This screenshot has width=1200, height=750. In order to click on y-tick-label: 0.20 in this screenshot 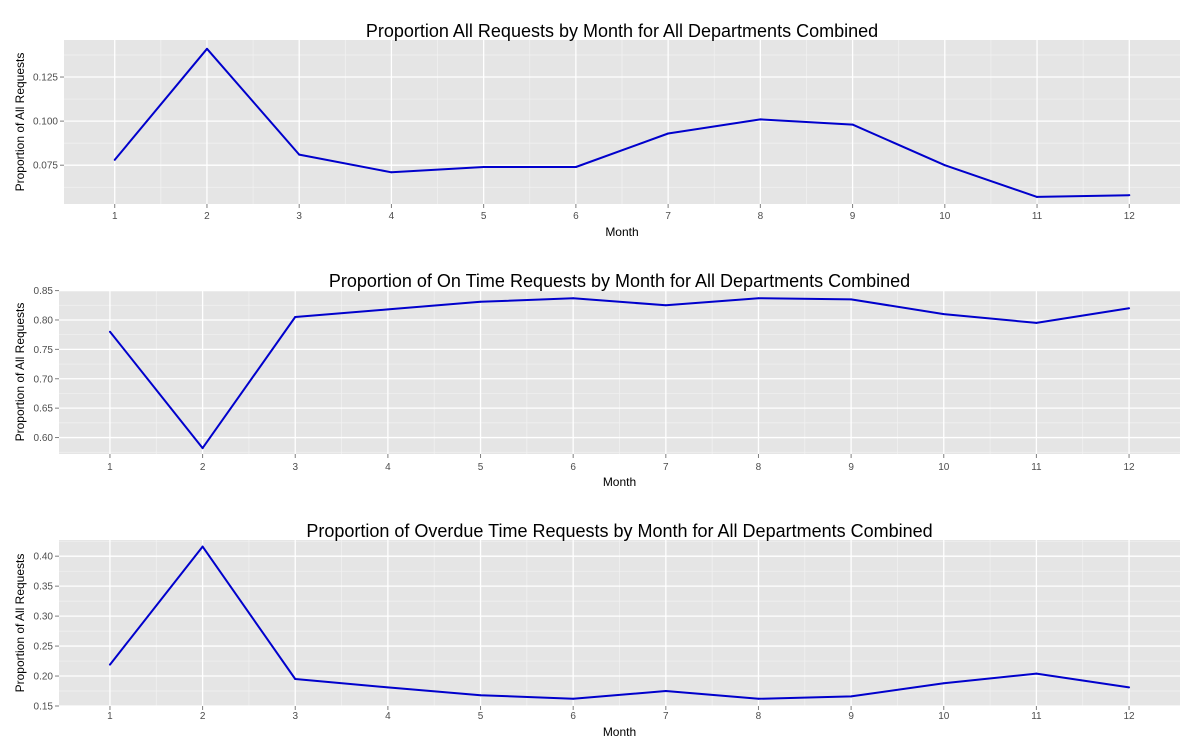, I will do `click(44, 677)`.